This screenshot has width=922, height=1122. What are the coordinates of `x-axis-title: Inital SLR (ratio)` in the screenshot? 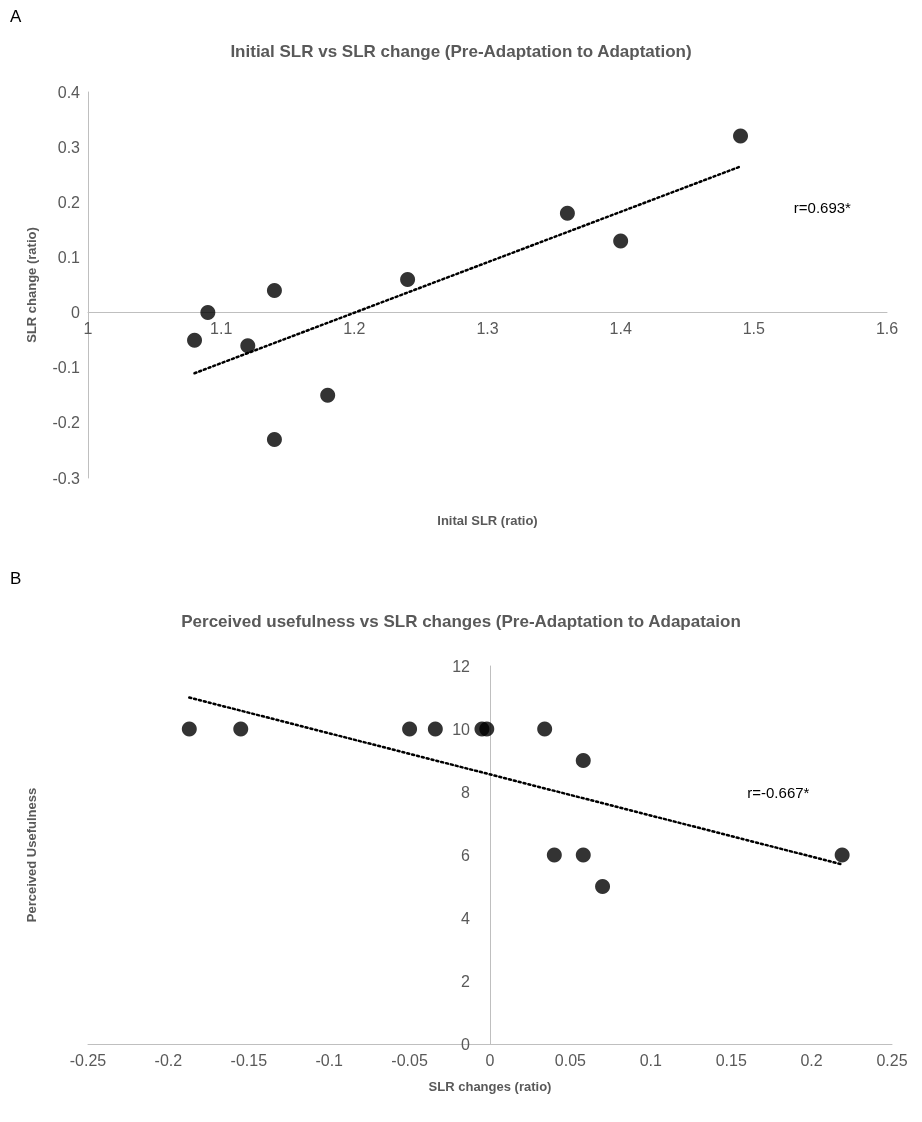 It's located at (487, 520).